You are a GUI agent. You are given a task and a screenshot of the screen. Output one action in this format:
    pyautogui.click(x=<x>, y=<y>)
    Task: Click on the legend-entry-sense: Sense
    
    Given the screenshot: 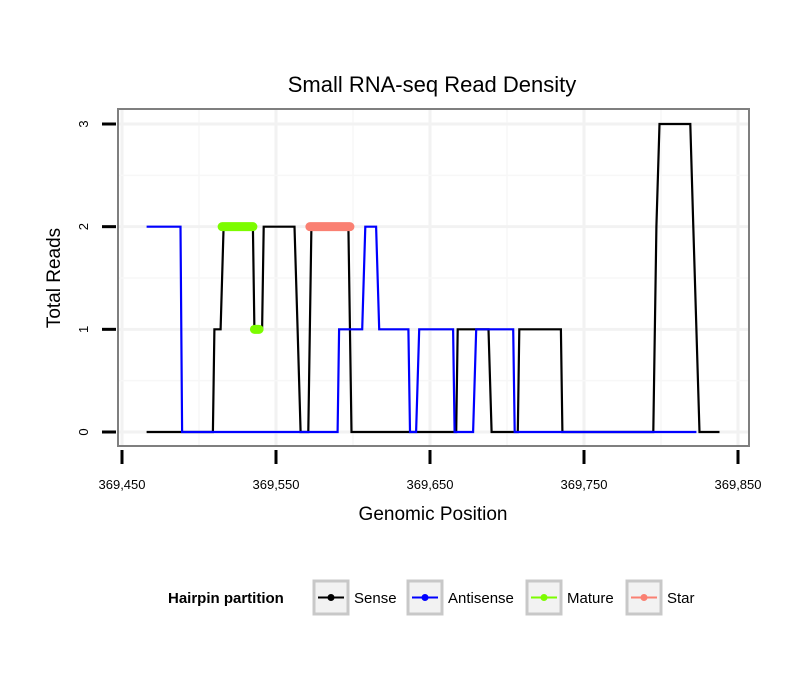 What is the action you would take?
    pyautogui.click(x=354, y=597)
    